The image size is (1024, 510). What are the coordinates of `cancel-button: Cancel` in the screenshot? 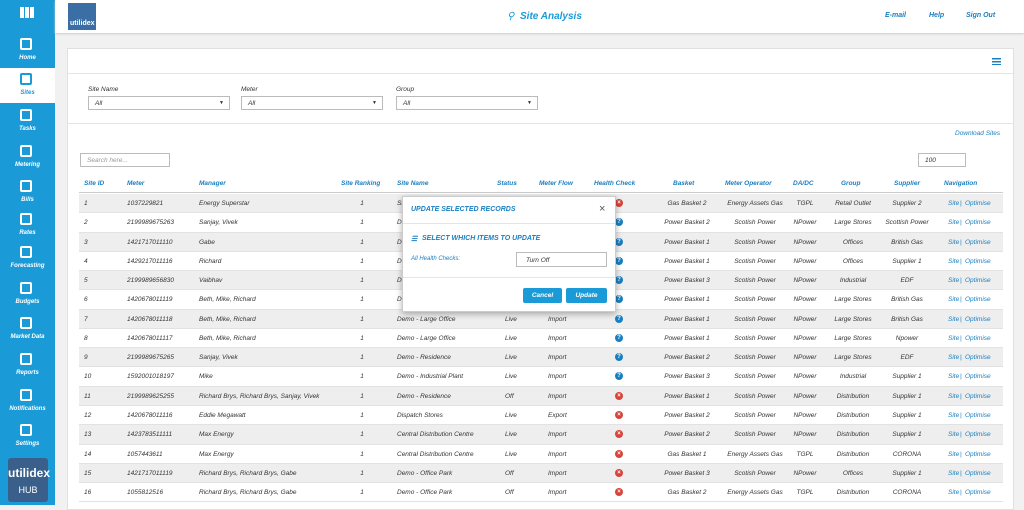 It's located at (542, 295).